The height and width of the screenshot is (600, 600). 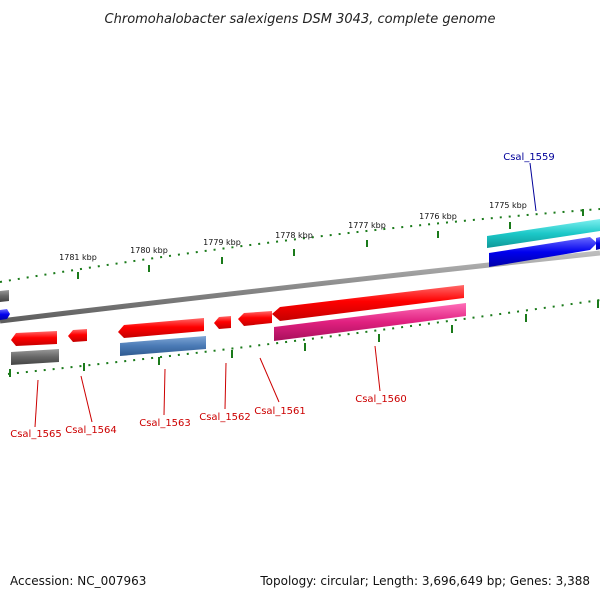 I want to click on reverse-cds-csal1565, so click(x=34, y=338).